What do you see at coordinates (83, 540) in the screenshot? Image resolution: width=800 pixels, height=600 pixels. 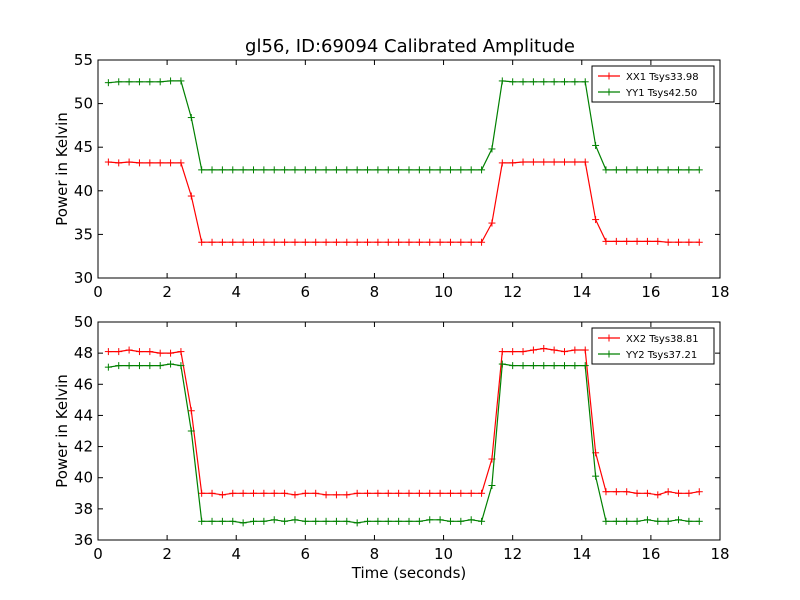 I see `bottom-plot-ytick-label-0: 36` at bounding box center [83, 540].